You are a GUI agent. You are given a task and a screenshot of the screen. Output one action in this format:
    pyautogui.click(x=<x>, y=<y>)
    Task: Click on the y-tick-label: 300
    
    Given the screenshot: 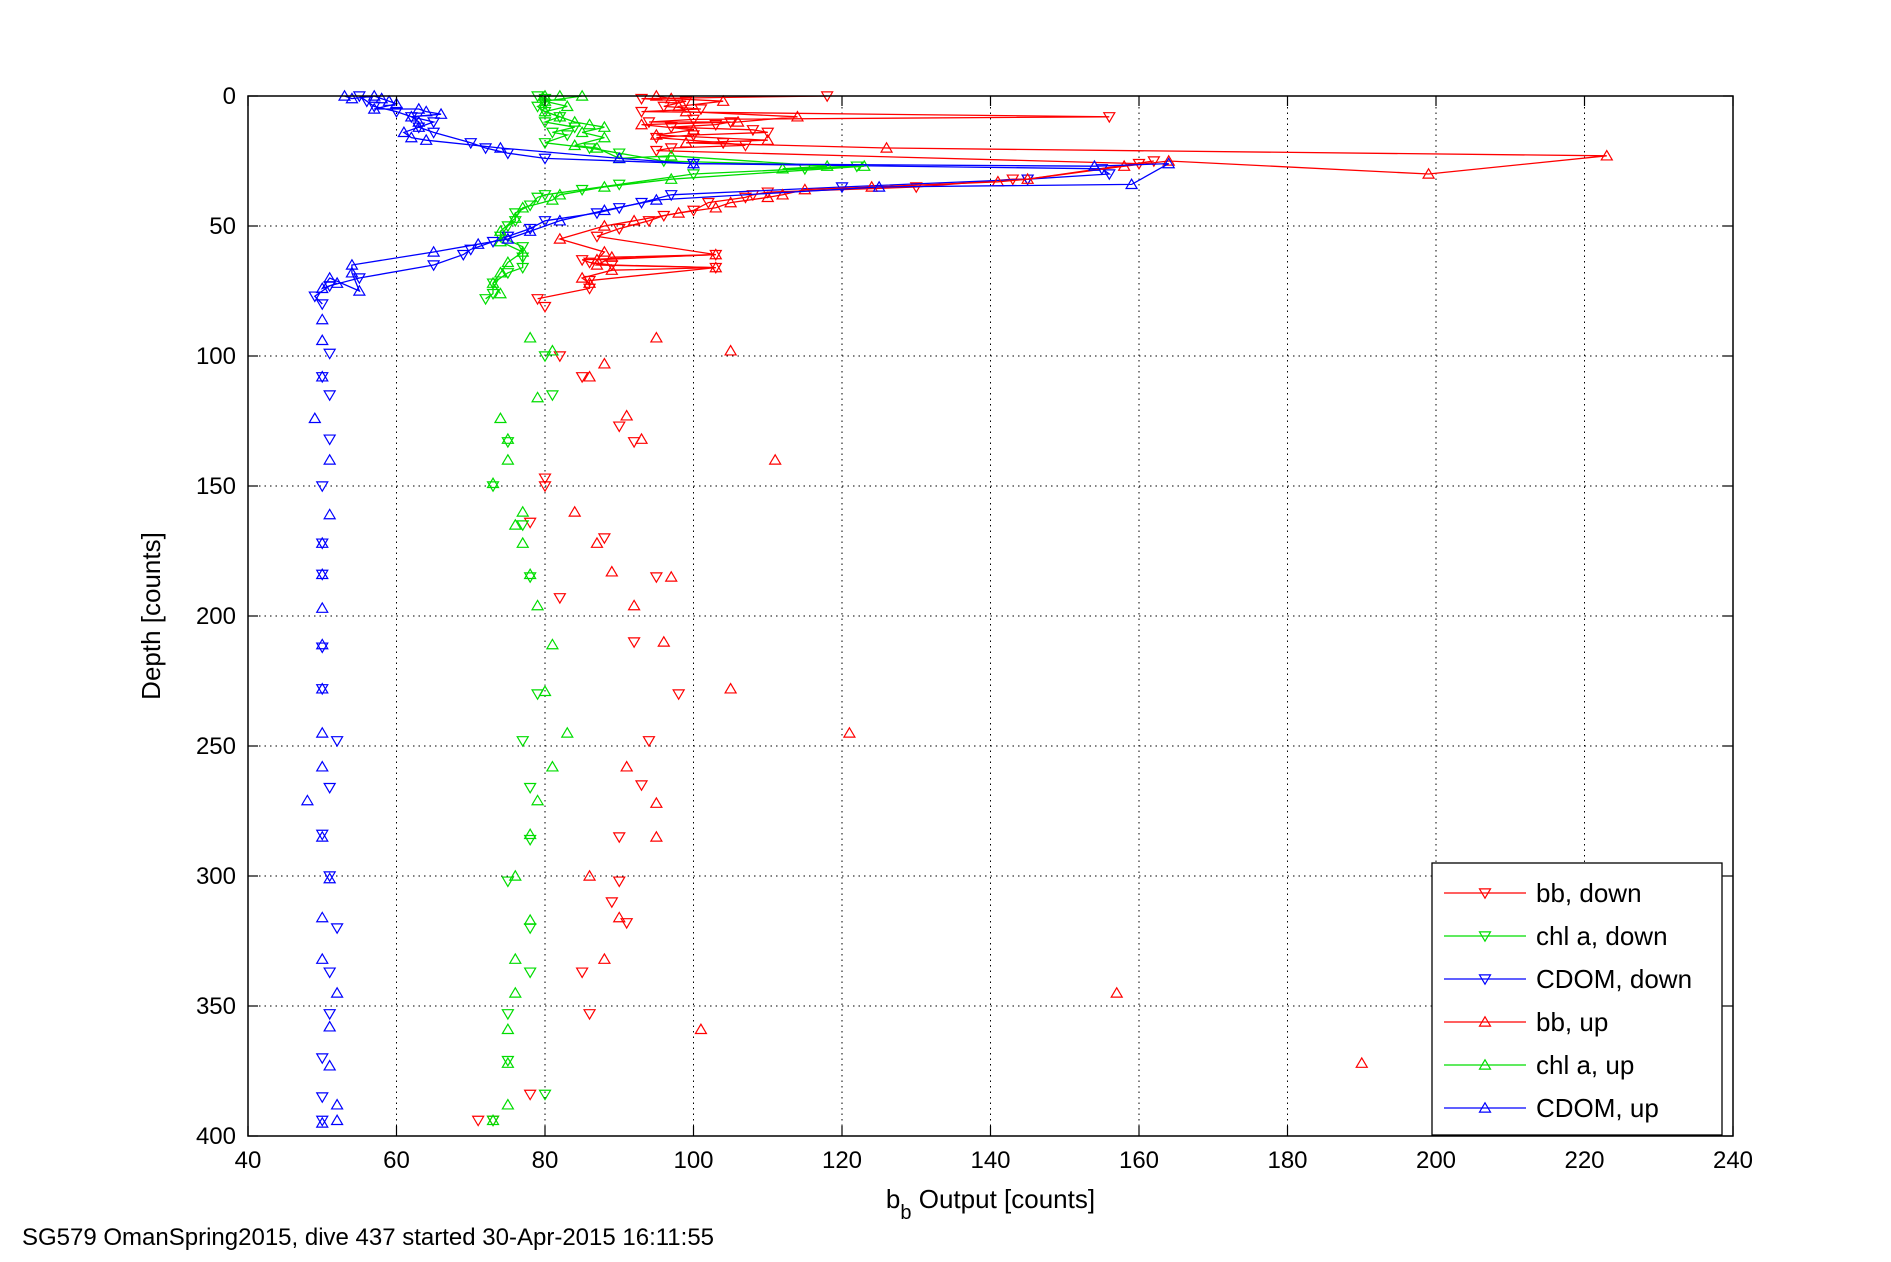 What is the action you would take?
    pyautogui.click(x=216, y=876)
    